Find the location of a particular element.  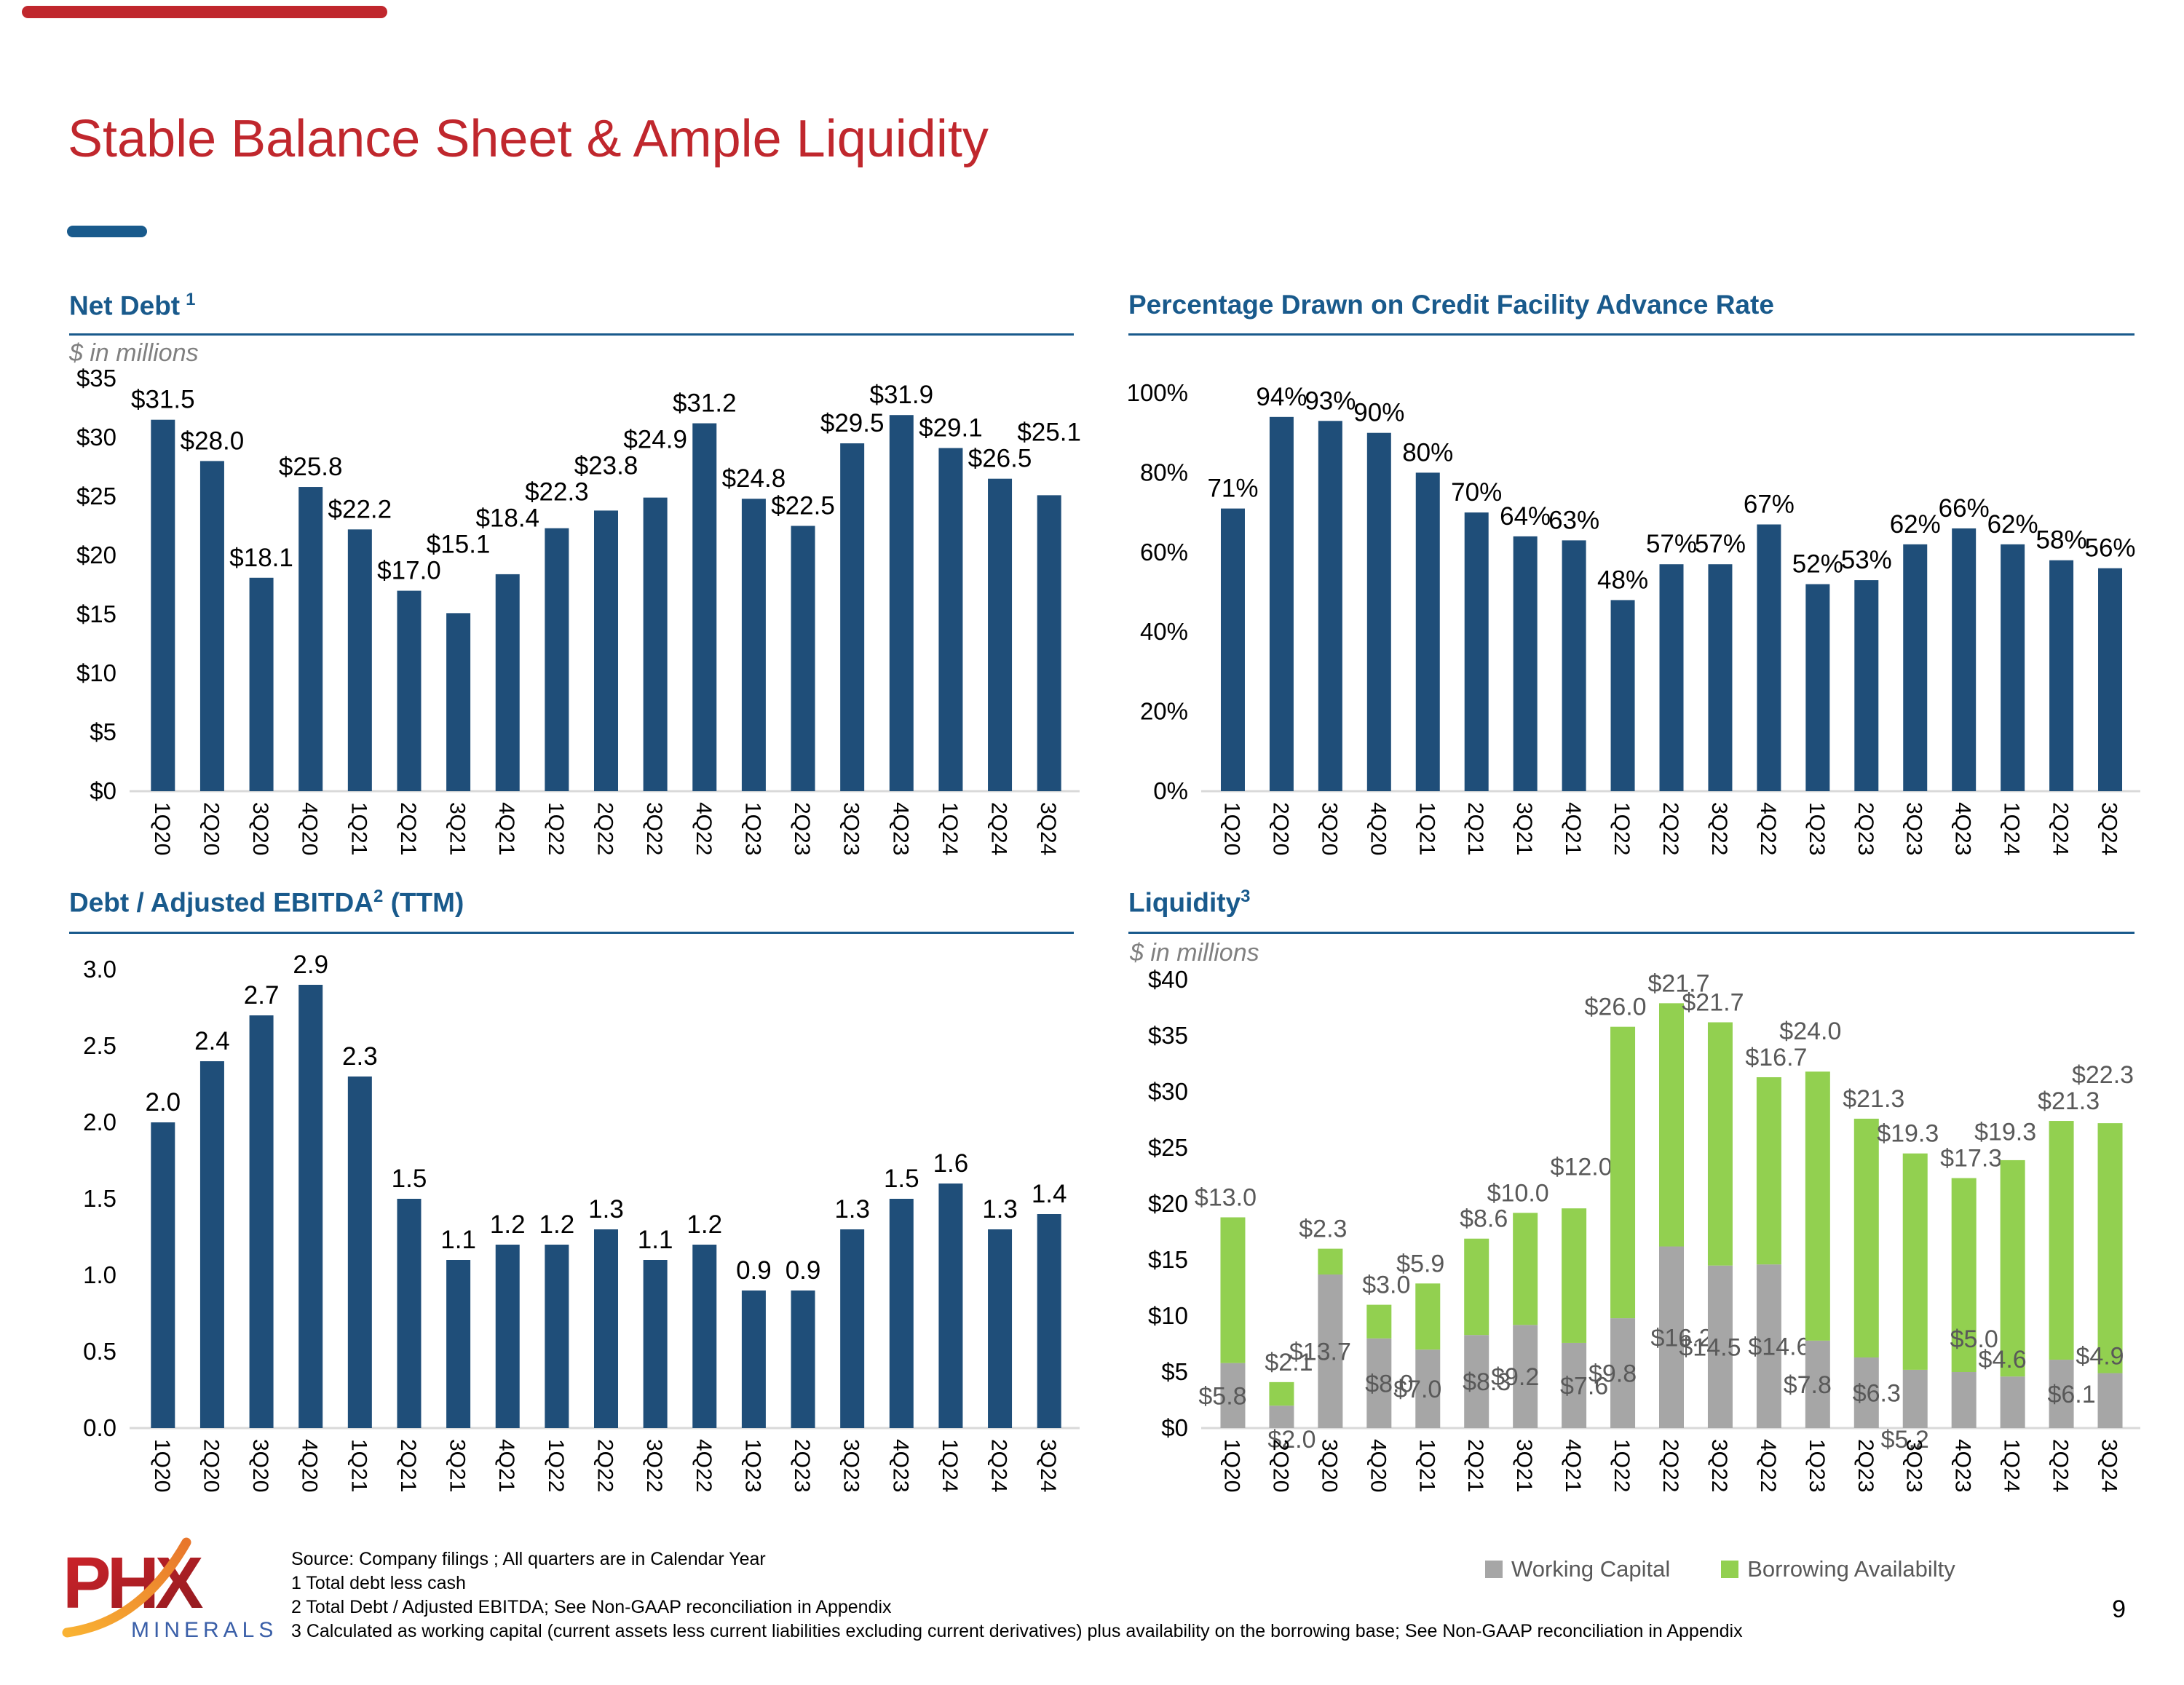

svg-text: 1.4 is located at coordinates (1049, 1194).